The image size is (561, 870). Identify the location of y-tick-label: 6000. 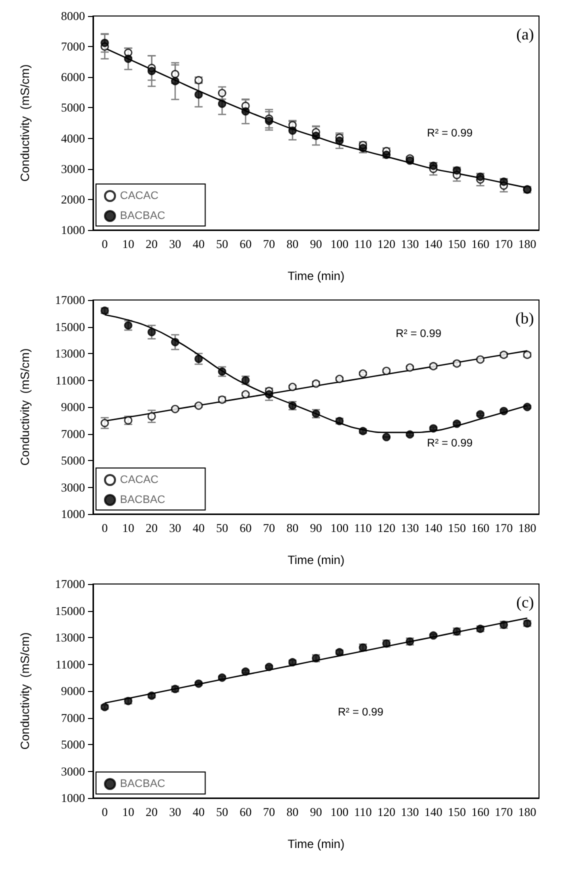
(73, 77).